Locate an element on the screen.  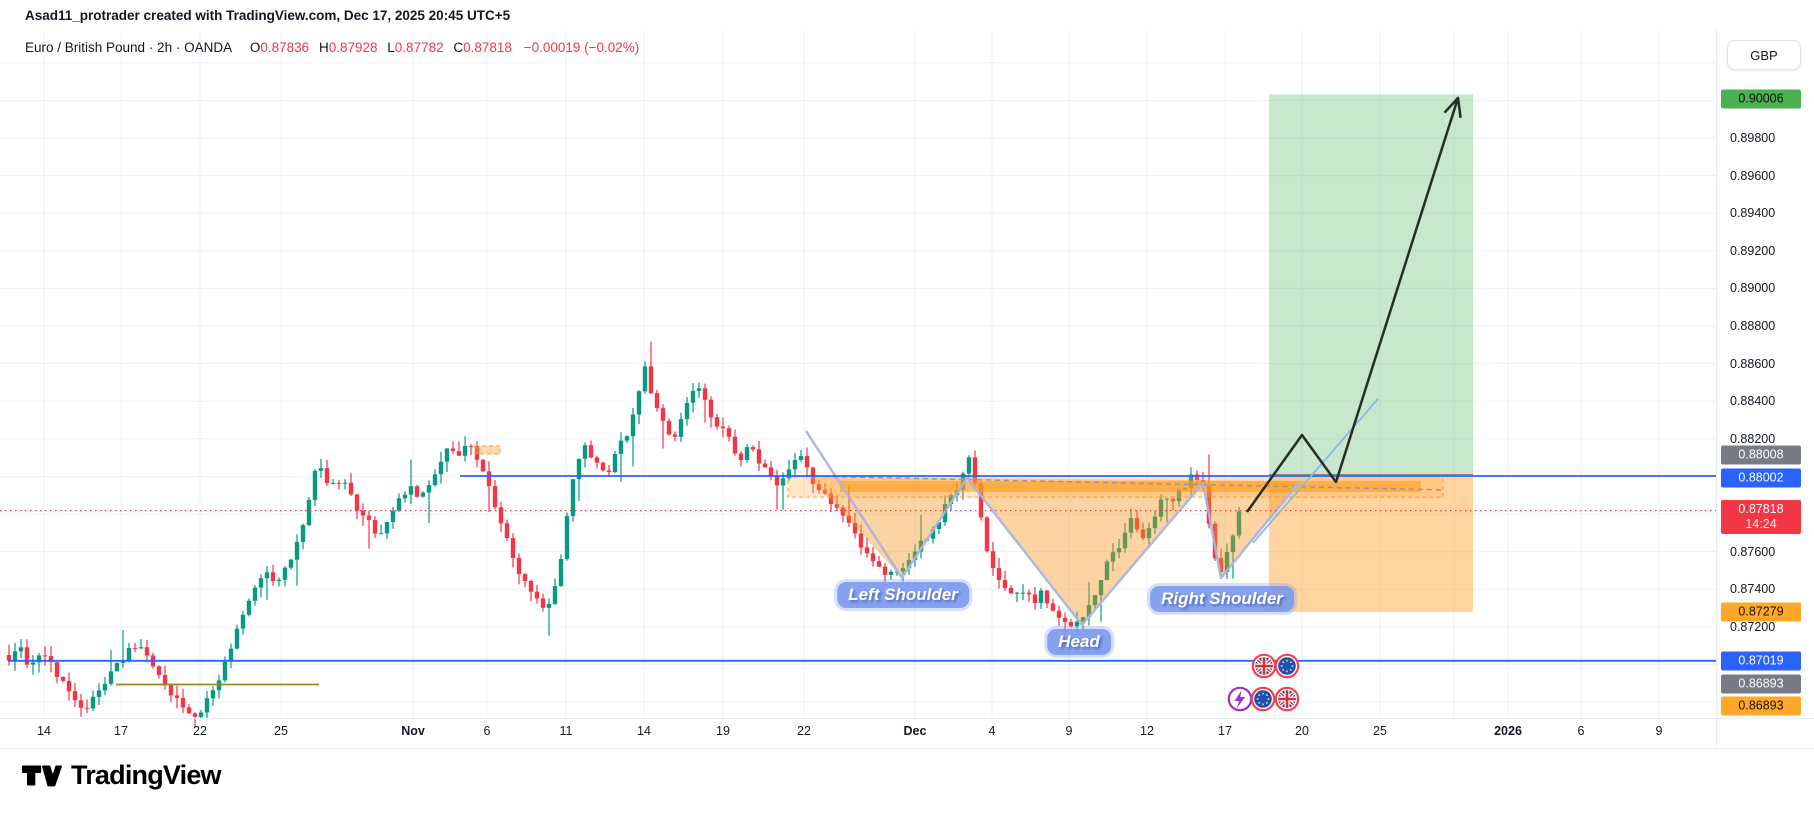
ohlc-high-value: 0.87928 is located at coordinates (353, 47).